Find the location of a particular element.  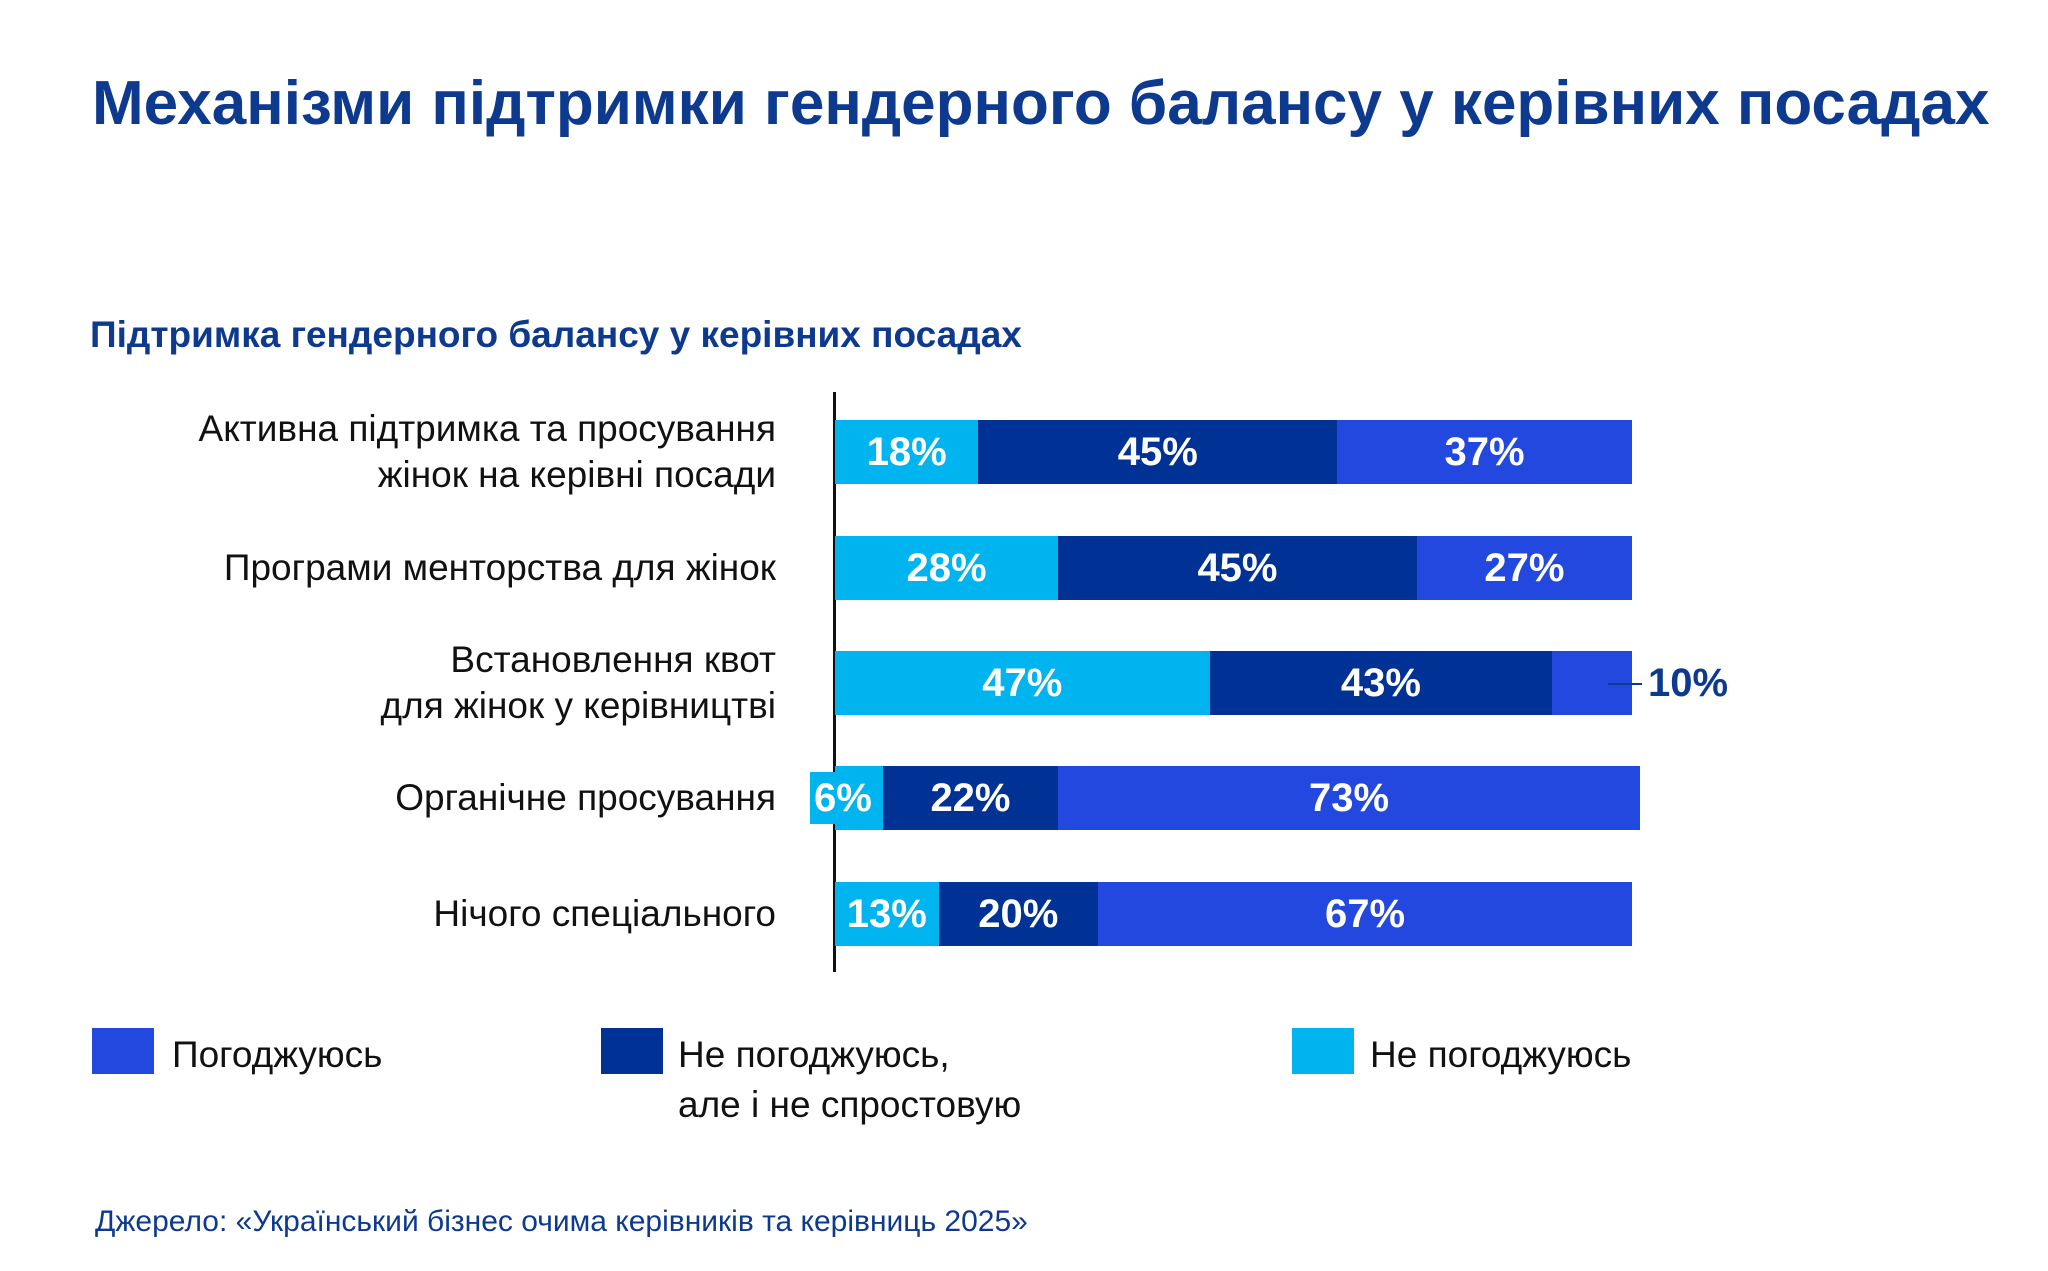

data-label: 67% is located at coordinates (1365, 914).